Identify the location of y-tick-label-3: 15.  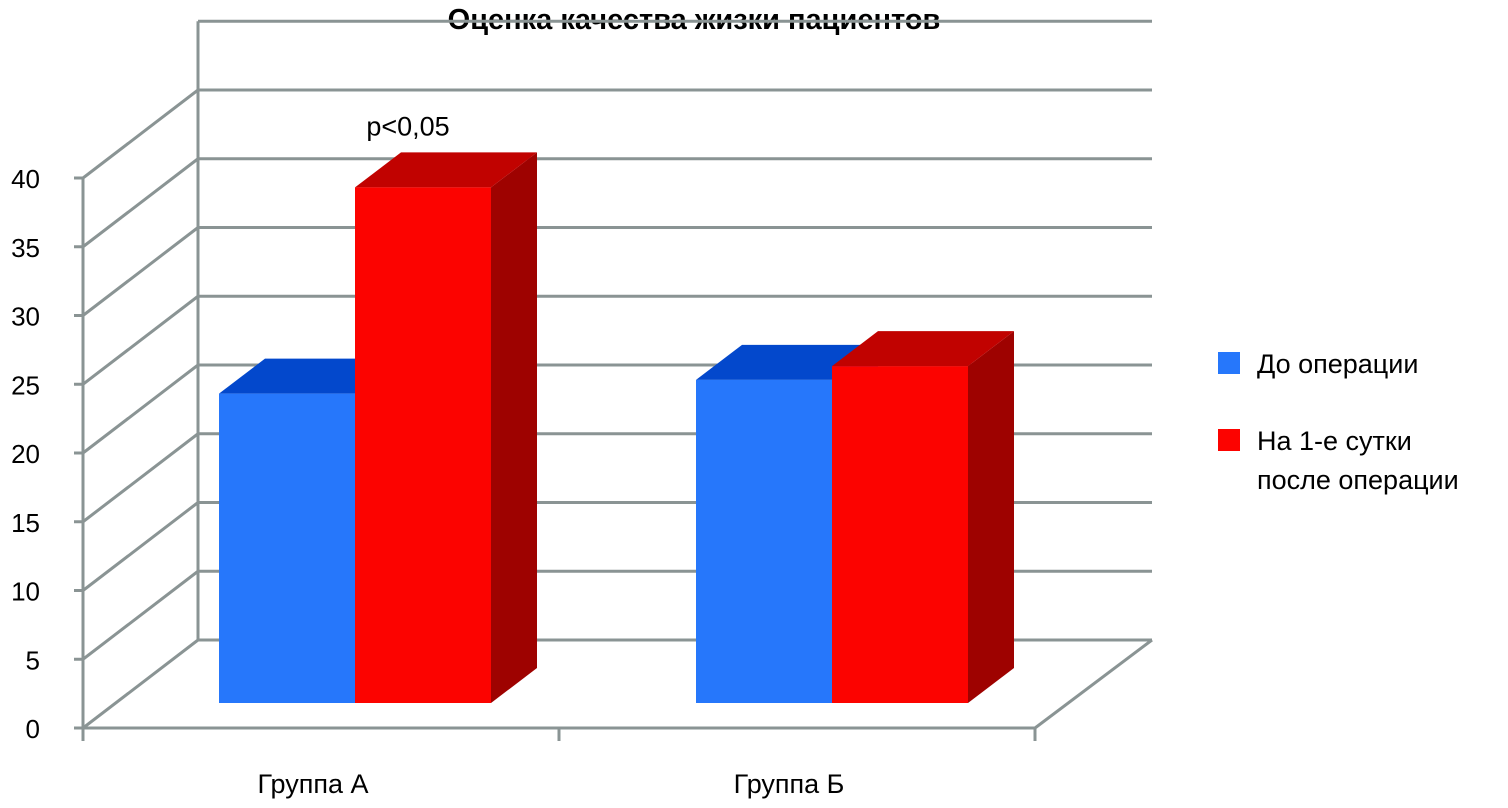
(25, 523).